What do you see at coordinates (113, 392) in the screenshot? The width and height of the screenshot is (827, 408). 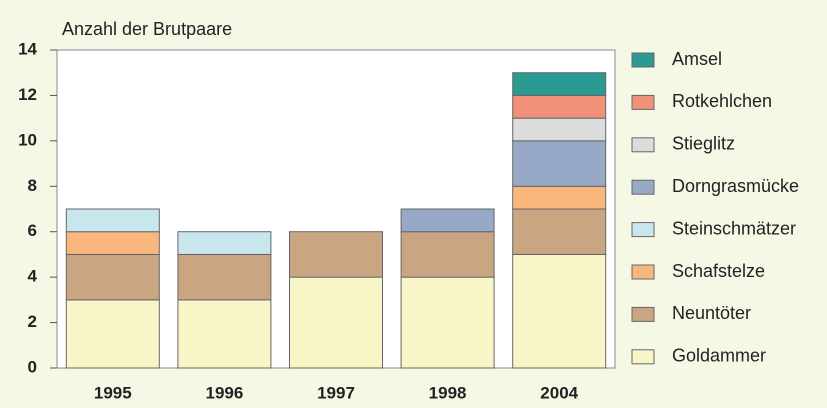 I see `x-tick-label: 1995` at bounding box center [113, 392].